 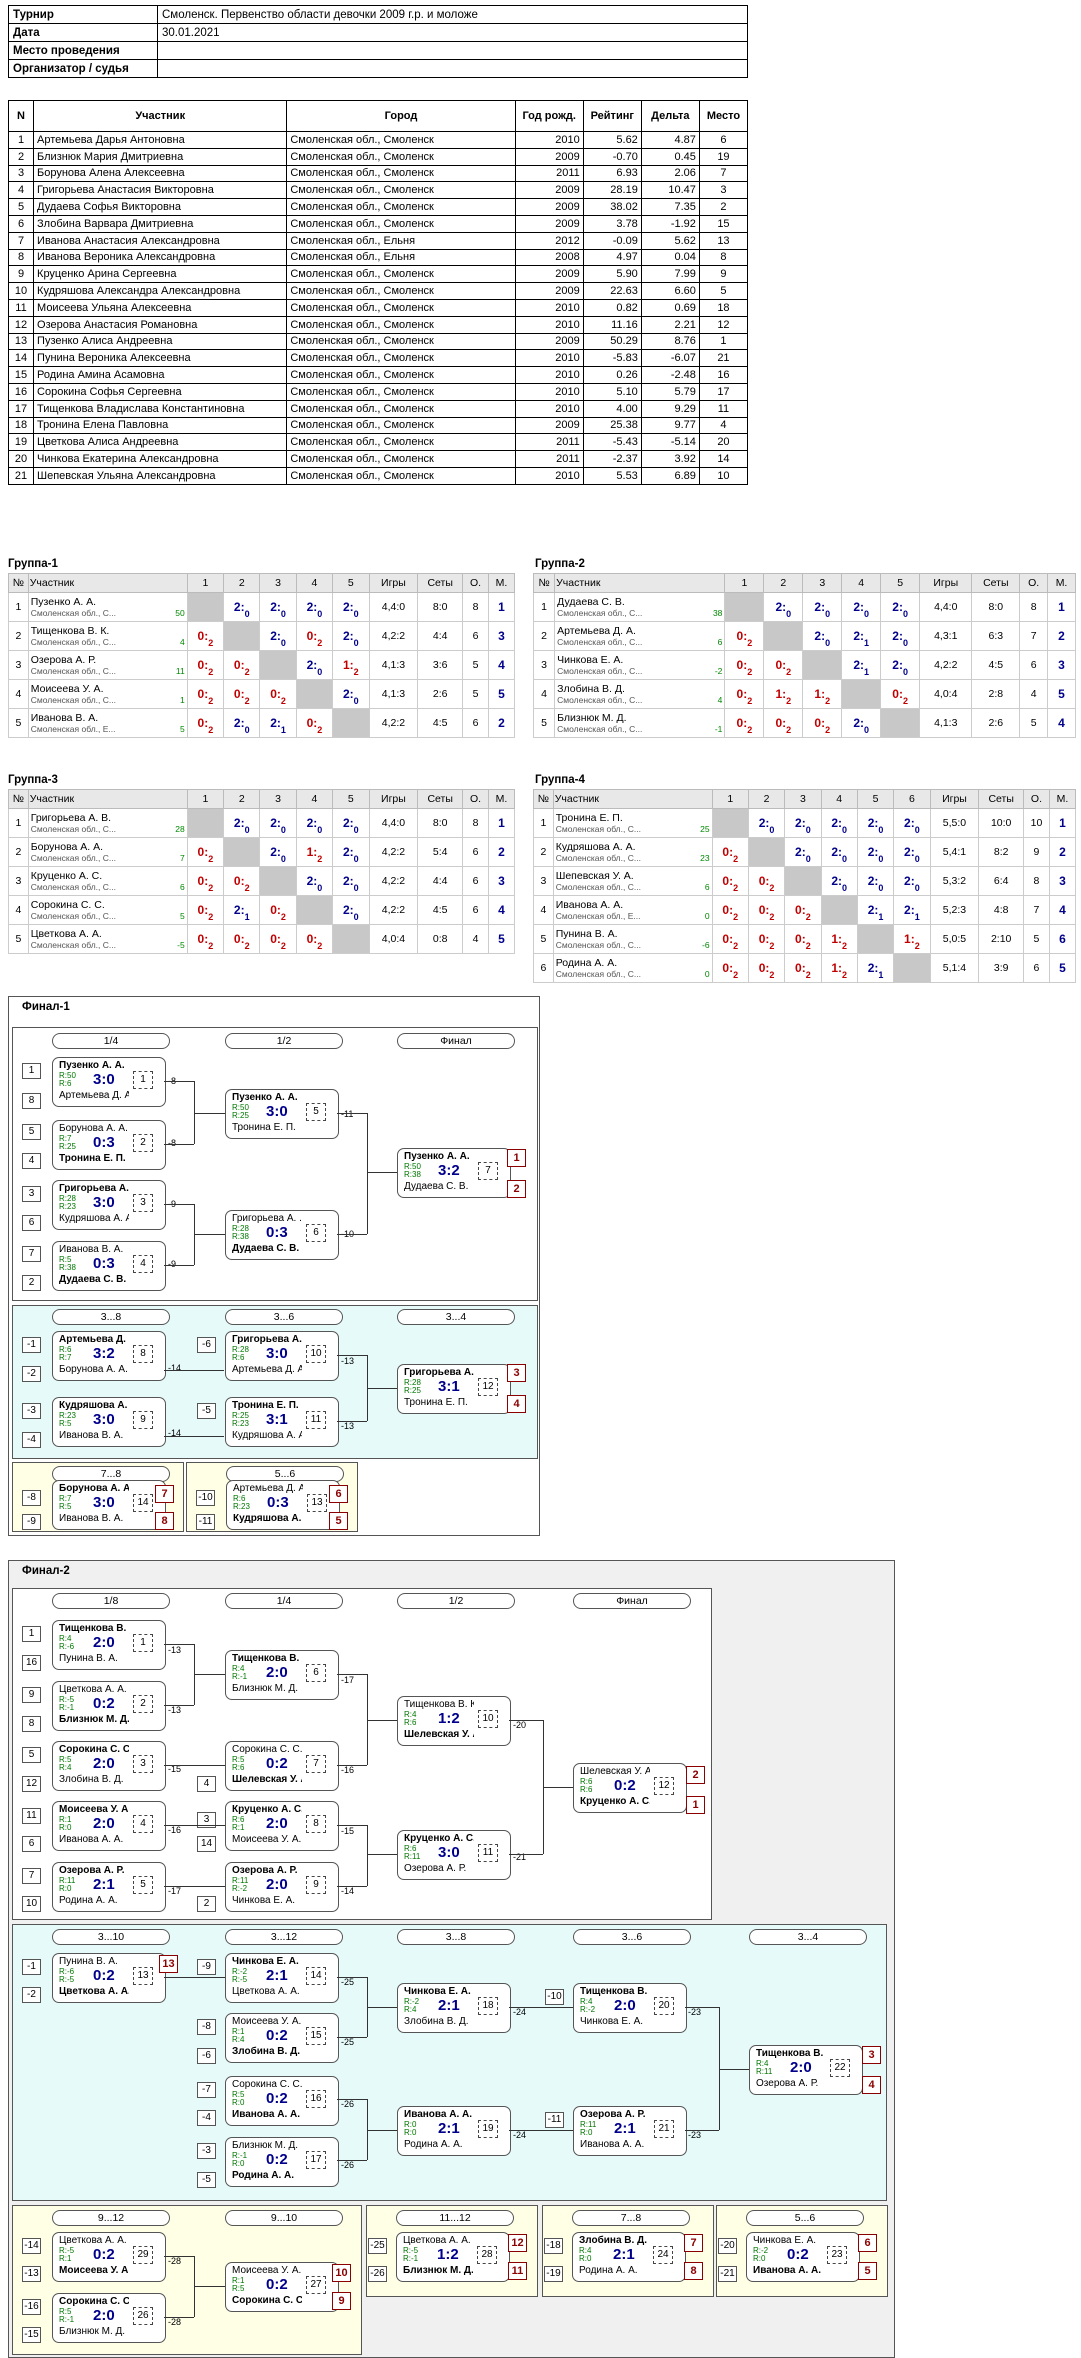 What do you see at coordinates (629, 2257) in the screenshot?
I see `match-box: Злобина В. Д. Родина А. А. R:4 R:0 2:1 24` at bounding box center [629, 2257].